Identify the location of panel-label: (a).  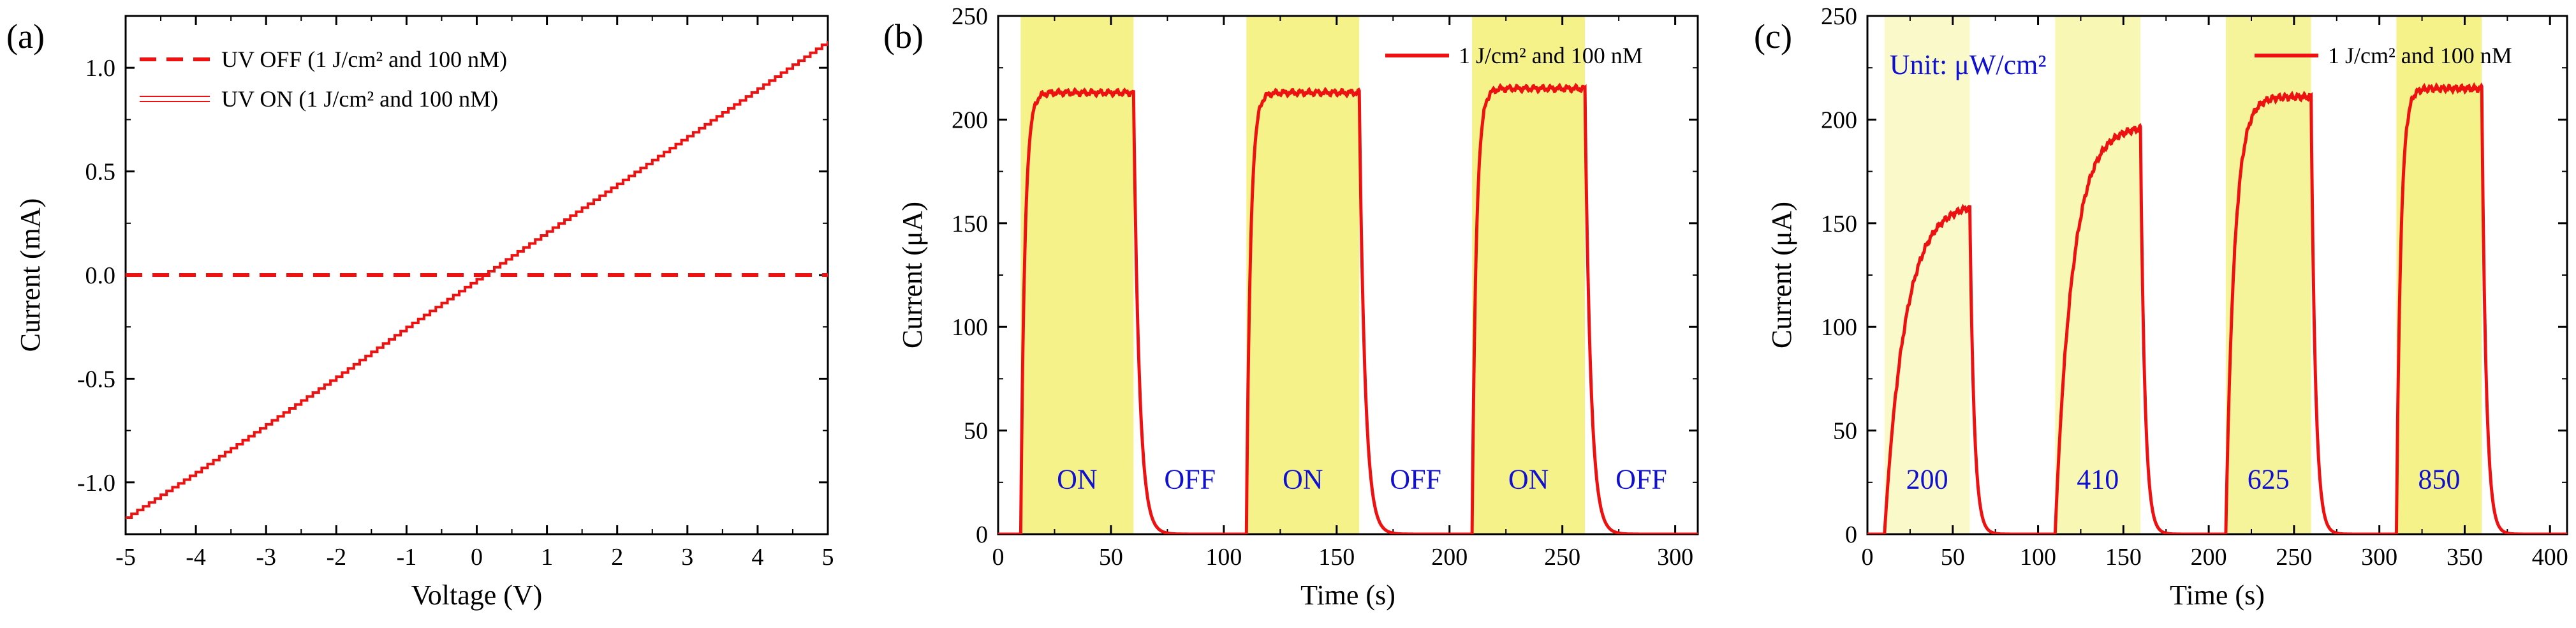
(25, 36).